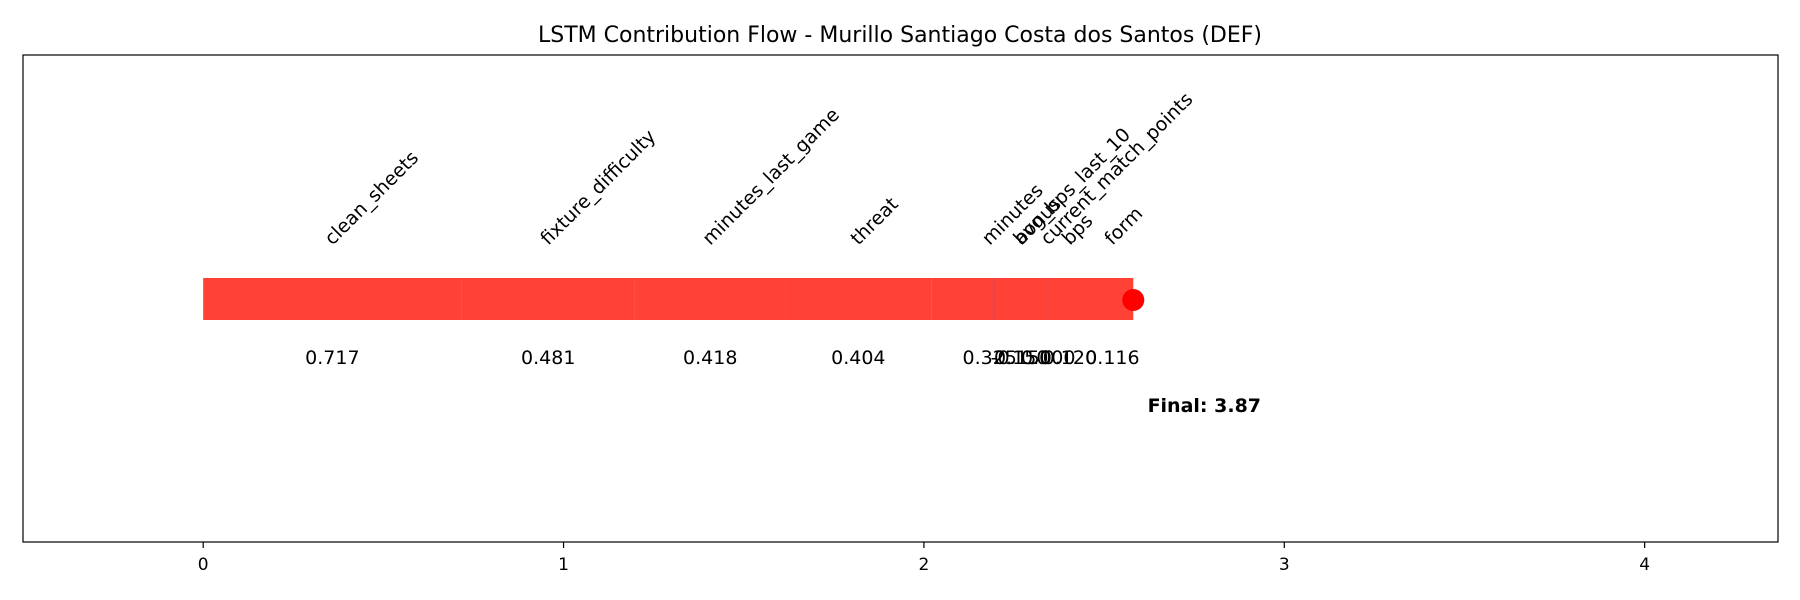 This screenshot has height=600, width=1800. Describe the element at coordinates (598, 187) in the screenshot. I see `feature-label-fixture_difficulty: fixture_difficulty` at that location.